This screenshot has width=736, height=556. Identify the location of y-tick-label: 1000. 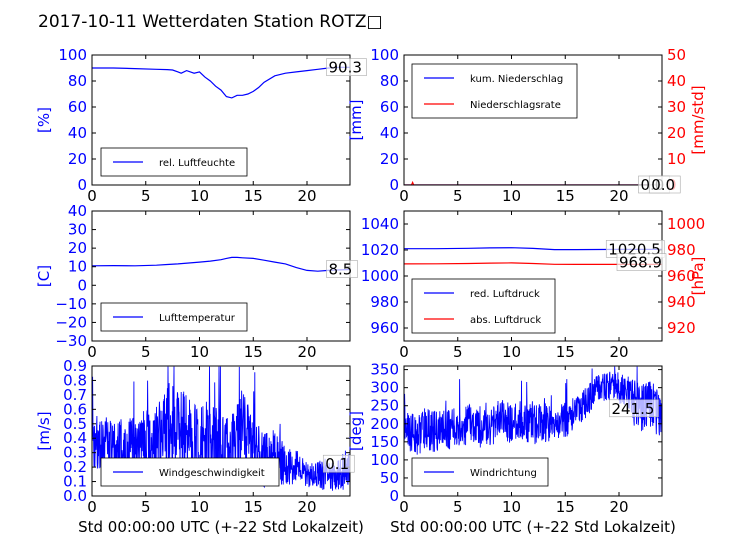
(380, 276).